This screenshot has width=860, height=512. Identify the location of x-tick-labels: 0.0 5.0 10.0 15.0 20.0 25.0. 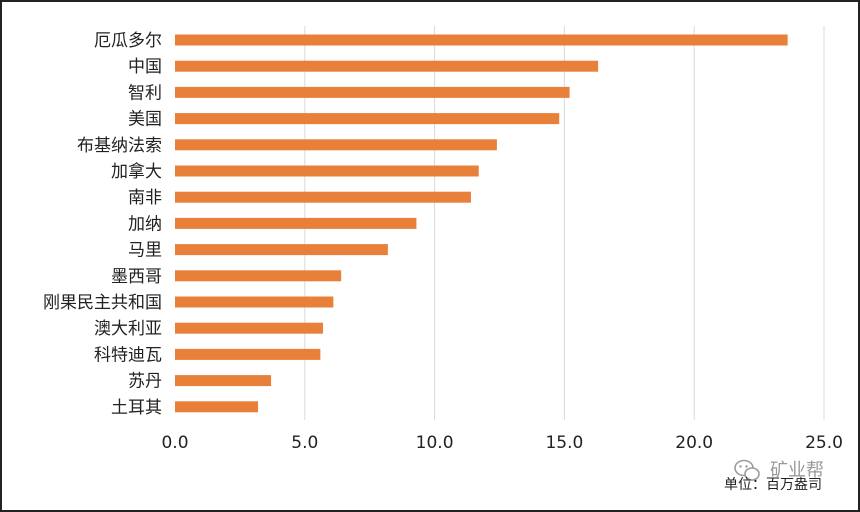
(501, 443).